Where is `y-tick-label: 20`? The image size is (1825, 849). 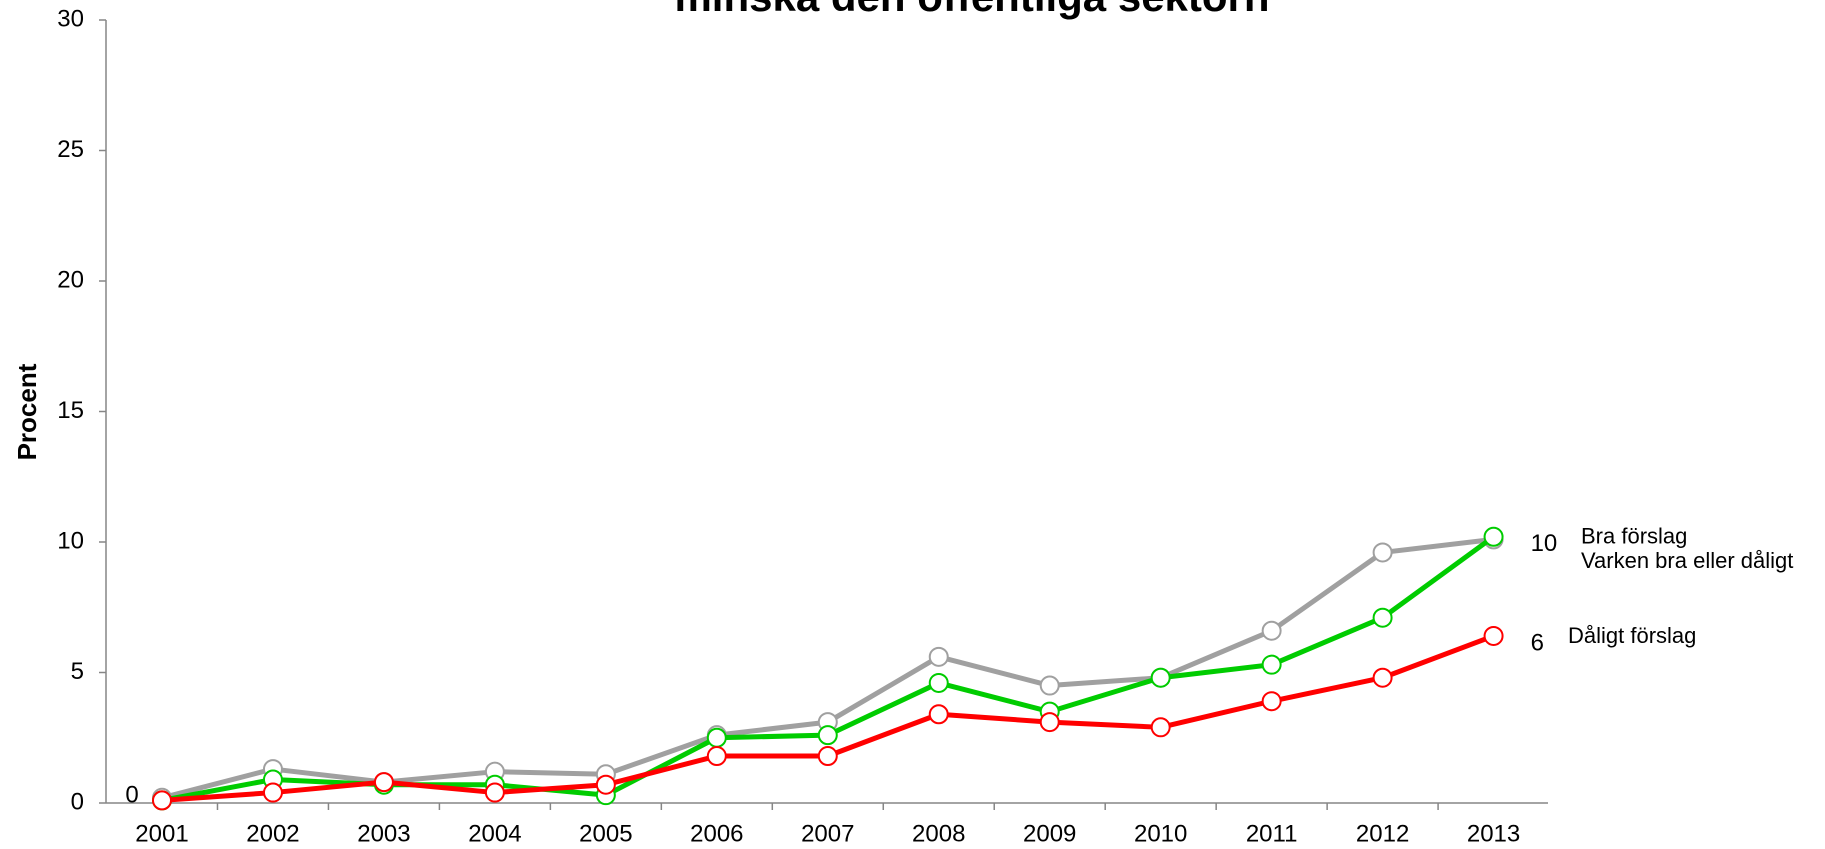
y-tick-label: 20 is located at coordinates (70, 279).